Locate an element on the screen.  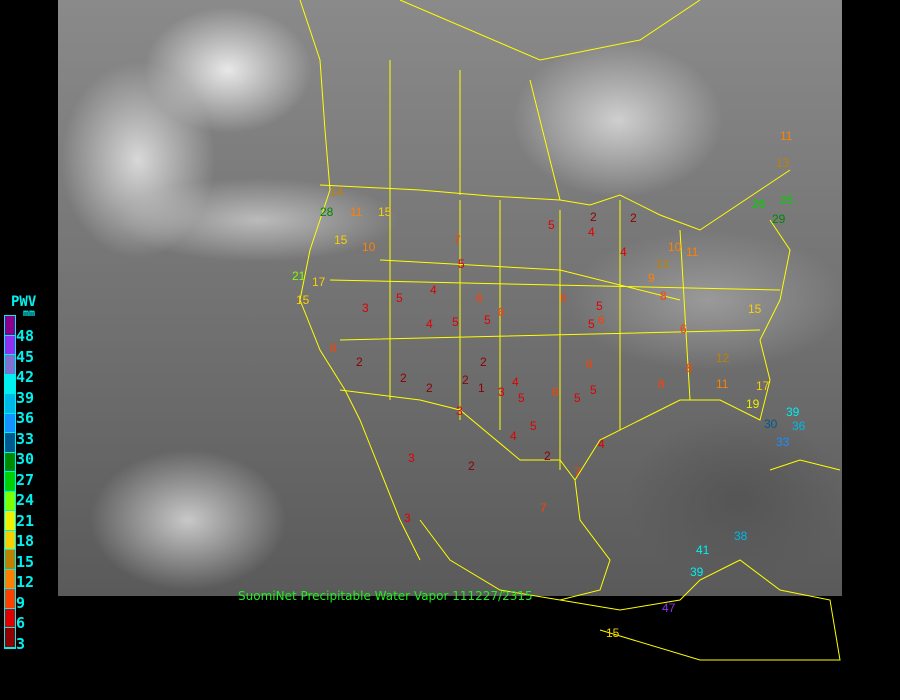
legend-label: 18 is located at coordinates (25, 541).